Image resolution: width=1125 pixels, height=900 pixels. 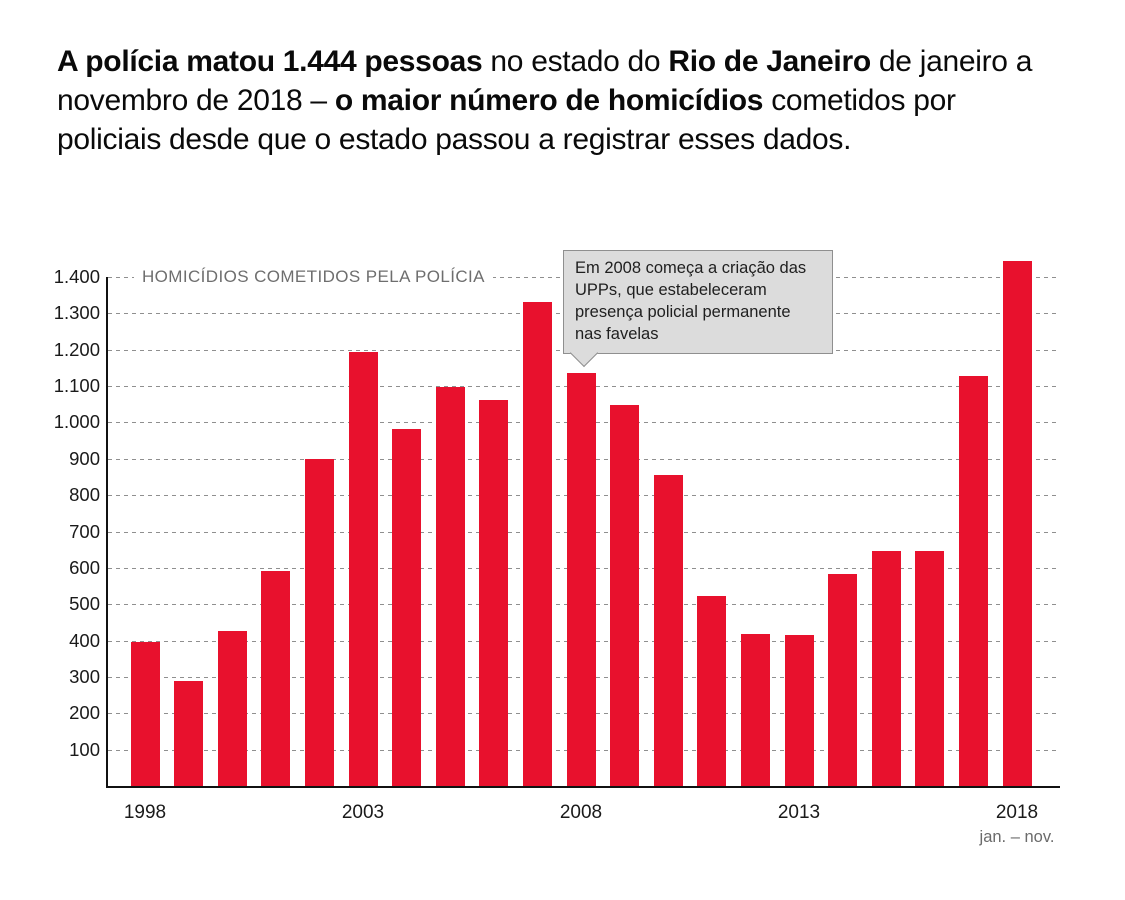 What do you see at coordinates (84, 458) in the screenshot?
I see `y-tick-label: 900` at bounding box center [84, 458].